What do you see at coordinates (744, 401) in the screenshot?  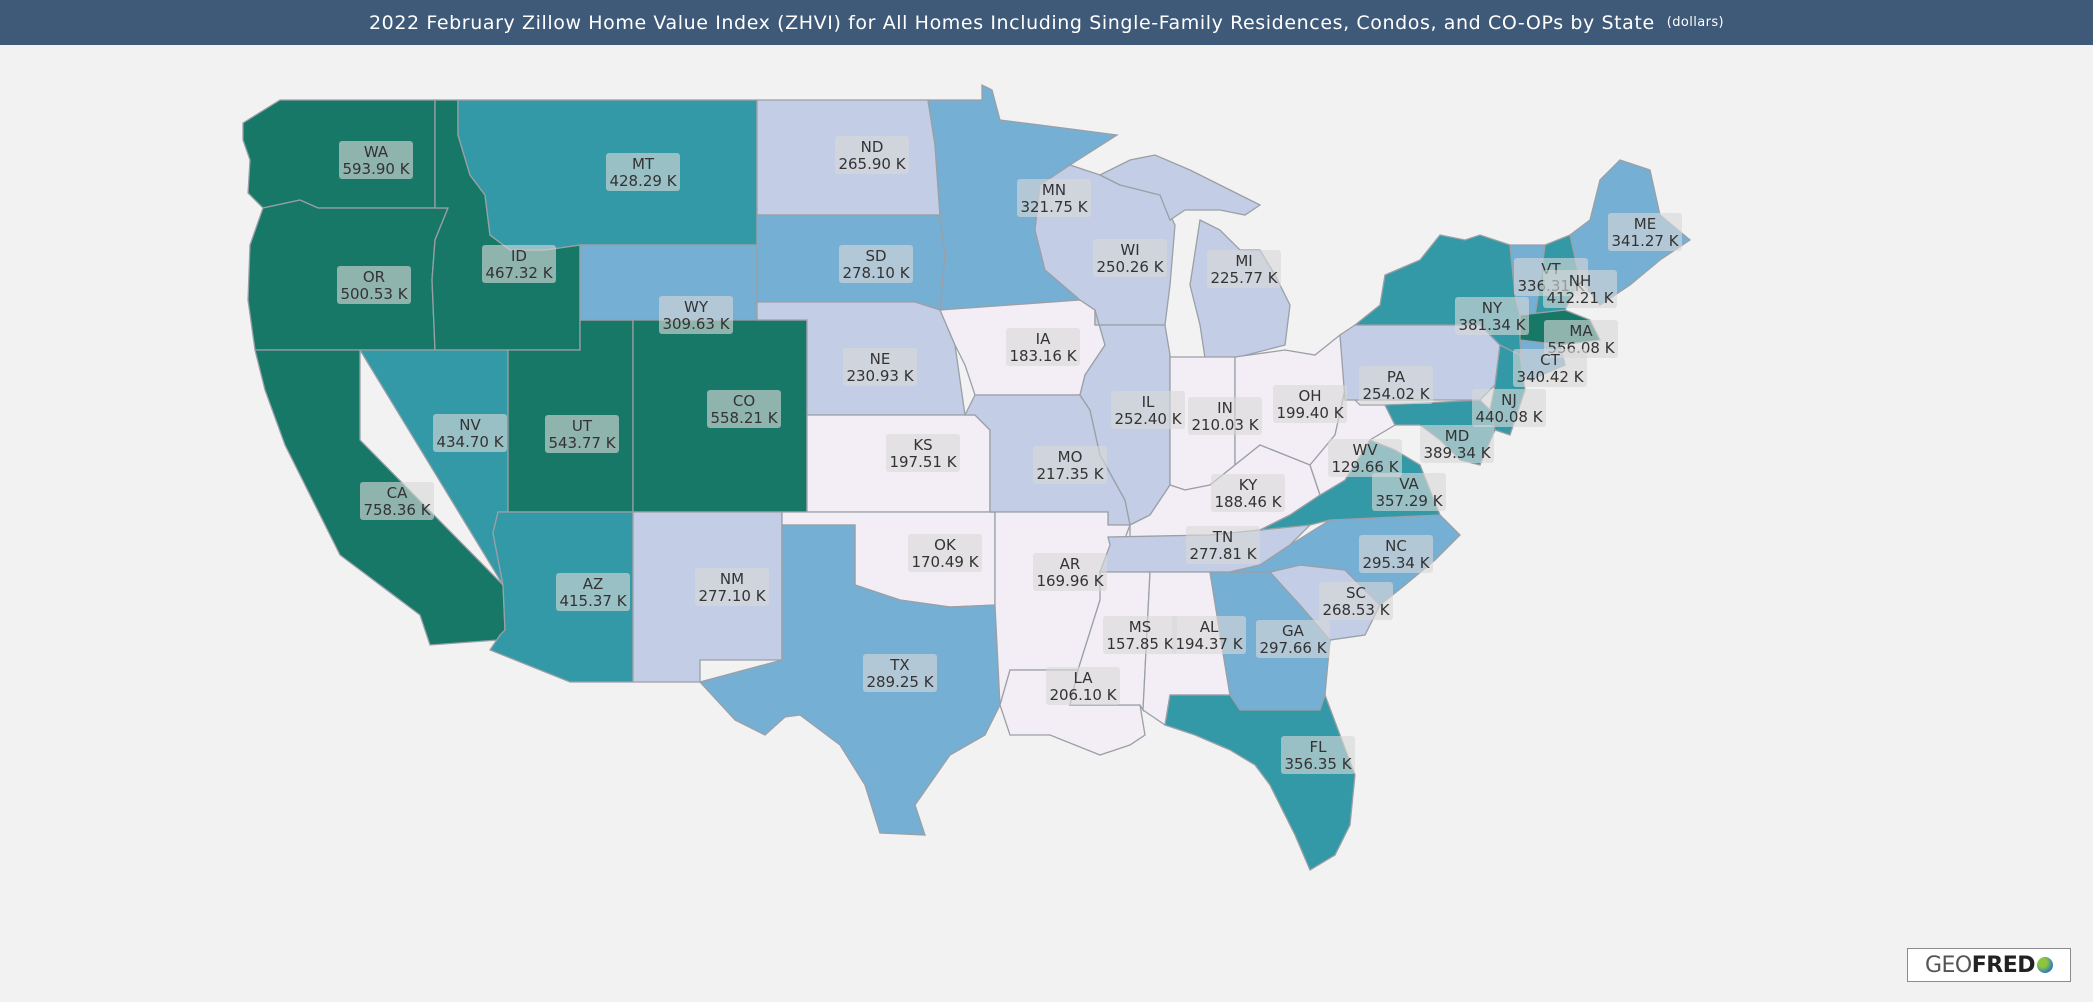 I see `state-abbr: CO` at bounding box center [744, 401].